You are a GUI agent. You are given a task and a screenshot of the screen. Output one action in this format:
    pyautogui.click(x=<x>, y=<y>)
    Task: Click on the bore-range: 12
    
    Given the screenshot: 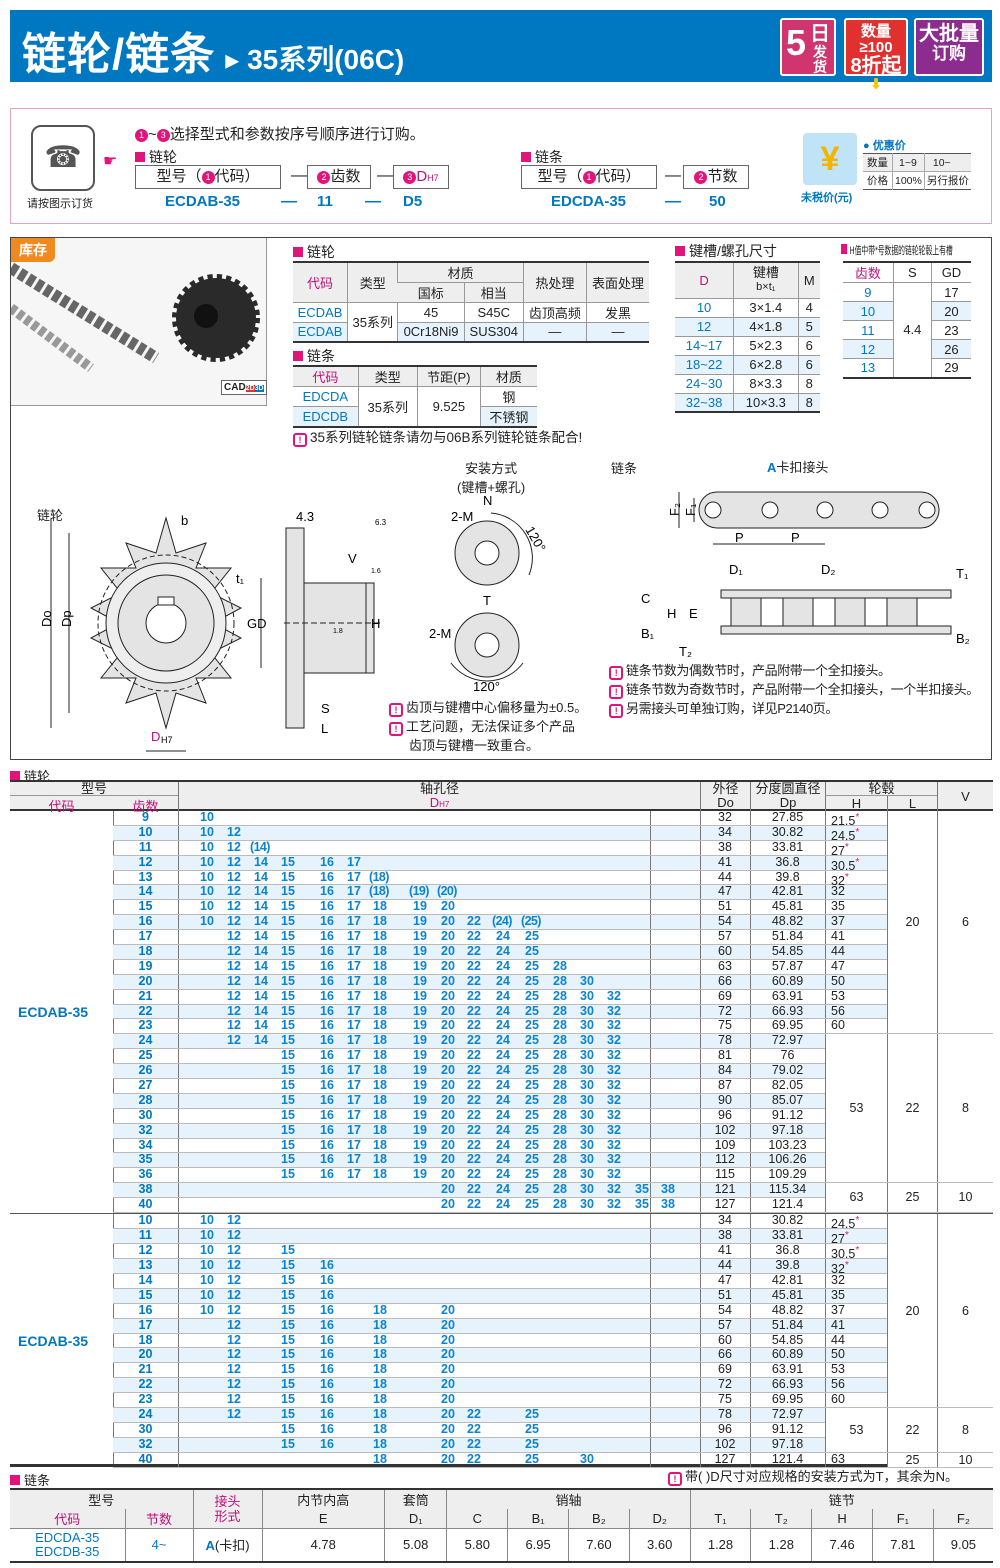 What is the action you would take?
    pyautogui.click(x=704, y=327)
    